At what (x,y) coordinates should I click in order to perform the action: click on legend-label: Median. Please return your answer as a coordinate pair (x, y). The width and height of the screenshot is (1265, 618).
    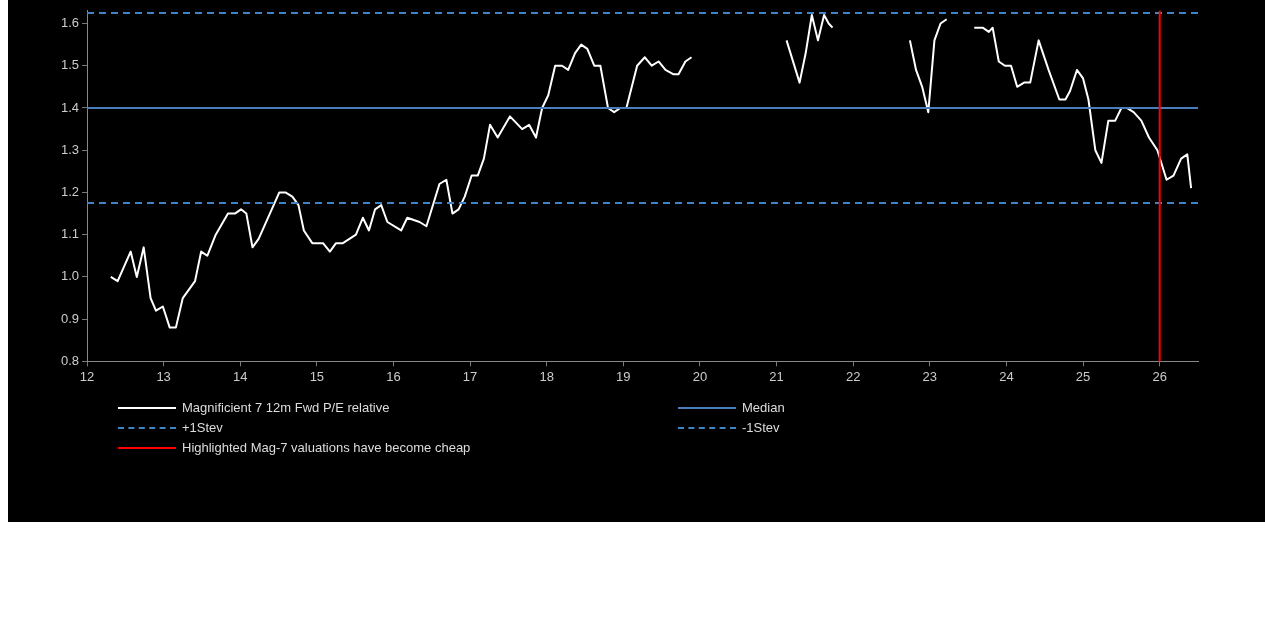
    Looking at the image, I should click on (763, 407).